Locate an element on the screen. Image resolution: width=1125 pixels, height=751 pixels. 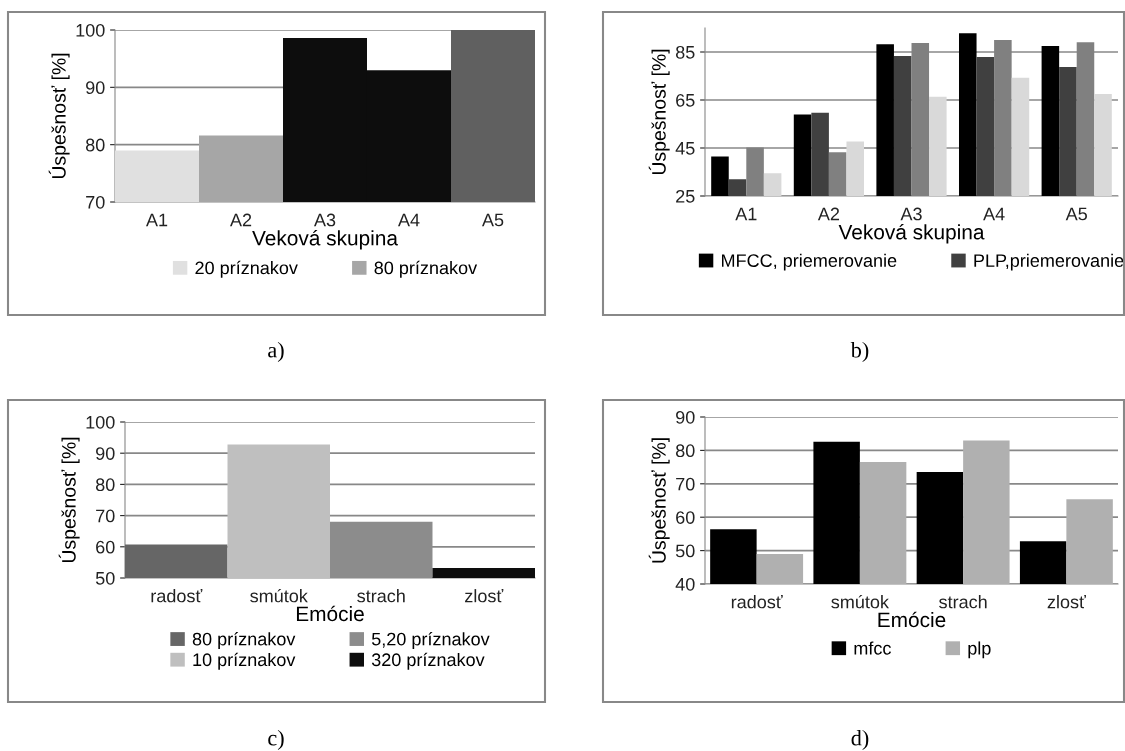
legend-label: PLP,priemerovanie is located at coordinates (1049, 262).